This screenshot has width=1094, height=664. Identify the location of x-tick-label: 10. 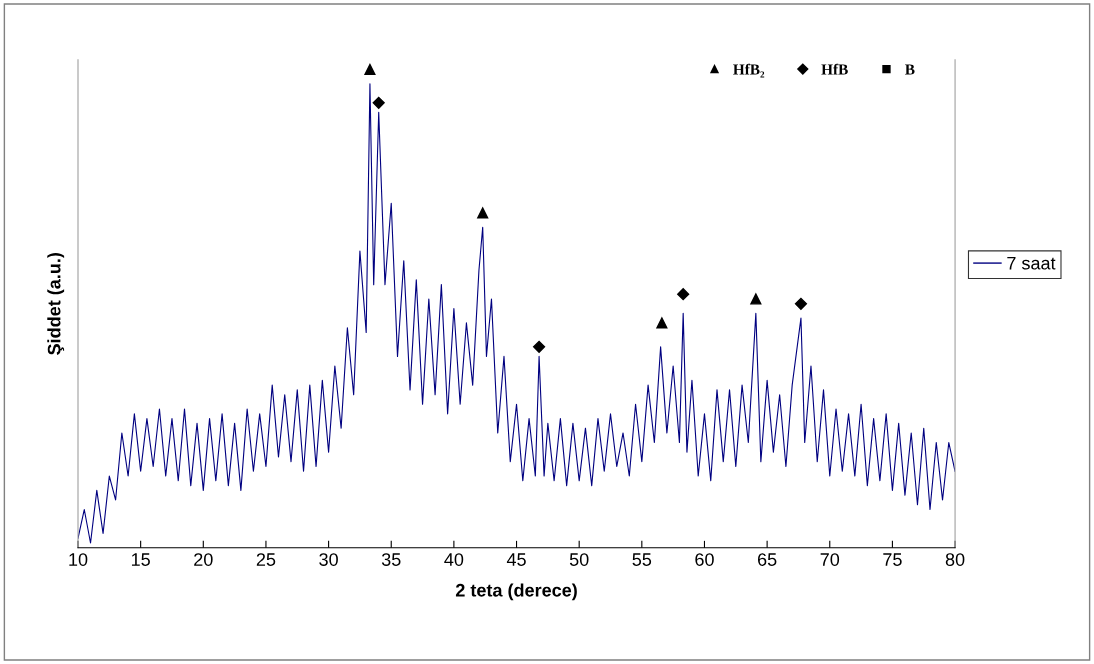
(78, 559).